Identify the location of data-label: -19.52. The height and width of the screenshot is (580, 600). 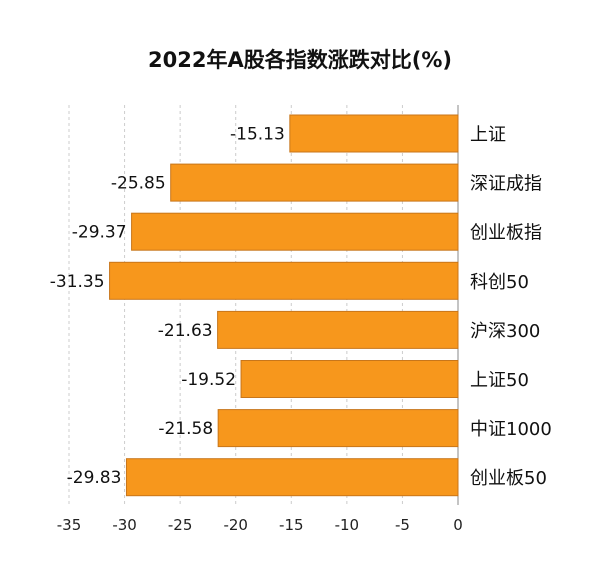
(208, 380).